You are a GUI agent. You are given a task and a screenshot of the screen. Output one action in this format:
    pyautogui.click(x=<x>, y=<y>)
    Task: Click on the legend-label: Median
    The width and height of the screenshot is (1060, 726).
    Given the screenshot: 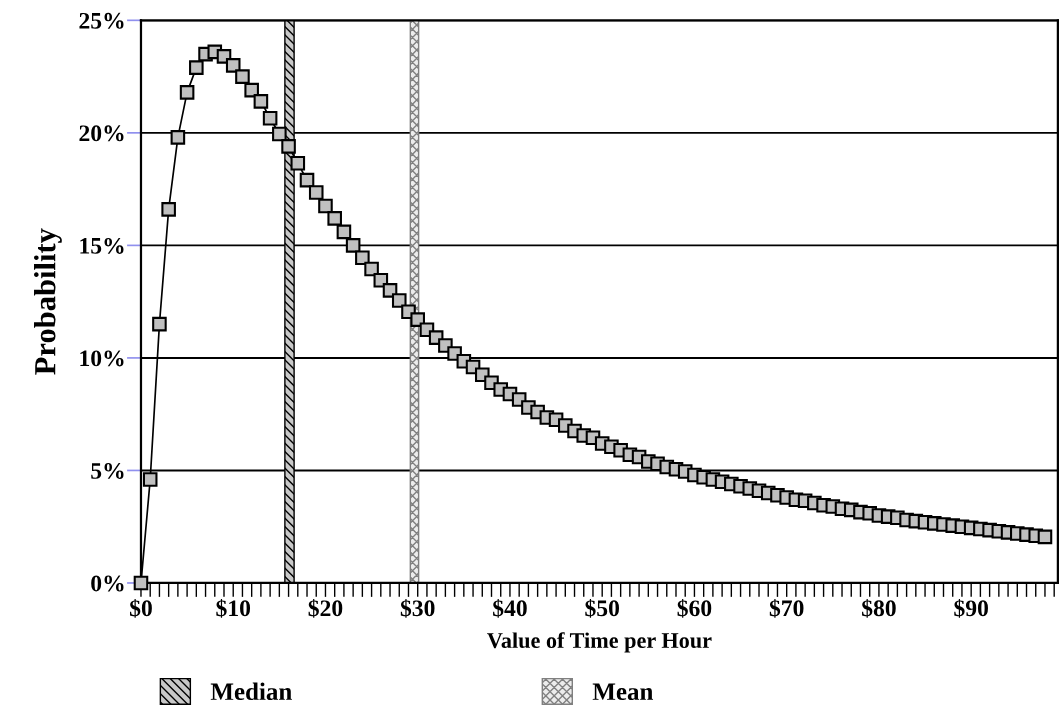 What is the action you would take?
    pyautogui.click(x=251, y=691)
    